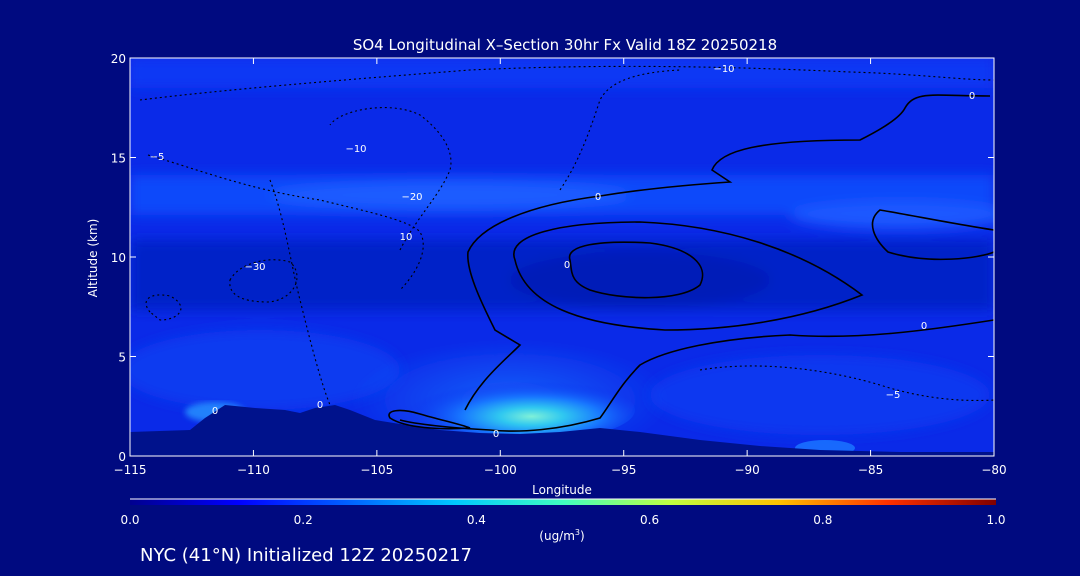 This screenshot has height=576, width=1080. What do you see at coordinates (130, 470) in the screenshot?
I see `x-tick-label: −115` at bounding box center [130, 470].